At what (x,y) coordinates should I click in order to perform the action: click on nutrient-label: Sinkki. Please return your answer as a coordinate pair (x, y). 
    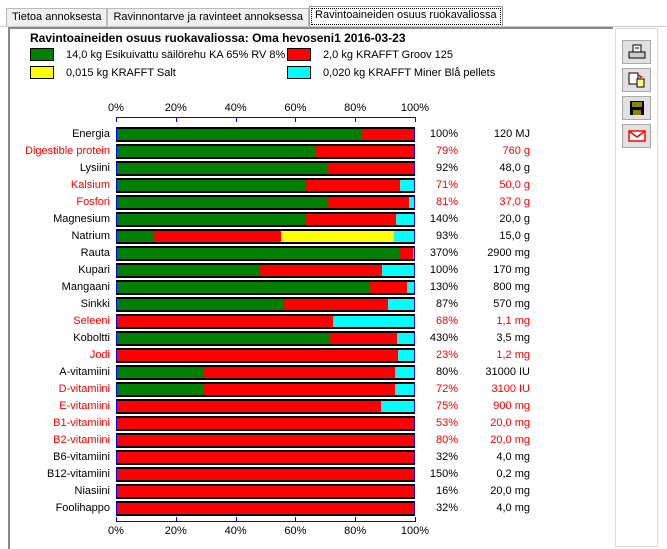
    Looking at the image, I should click on (95, 304).